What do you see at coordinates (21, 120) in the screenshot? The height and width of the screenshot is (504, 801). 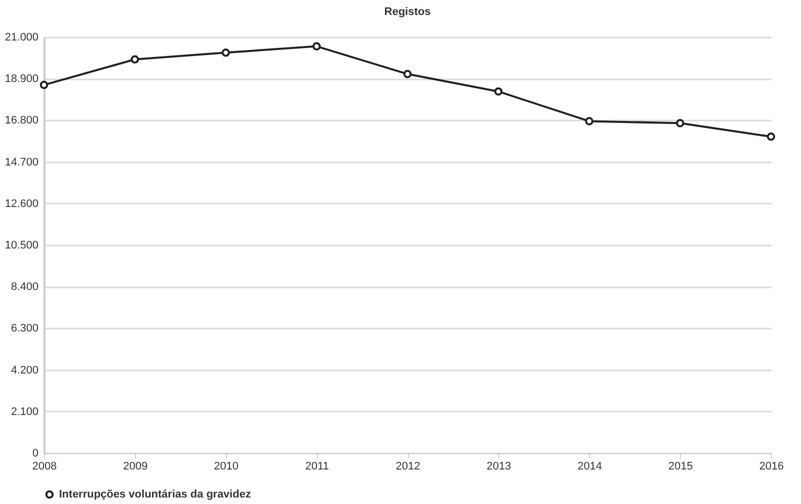 I see `y-tick-label: 16.800` at bounding box center [21, 120].